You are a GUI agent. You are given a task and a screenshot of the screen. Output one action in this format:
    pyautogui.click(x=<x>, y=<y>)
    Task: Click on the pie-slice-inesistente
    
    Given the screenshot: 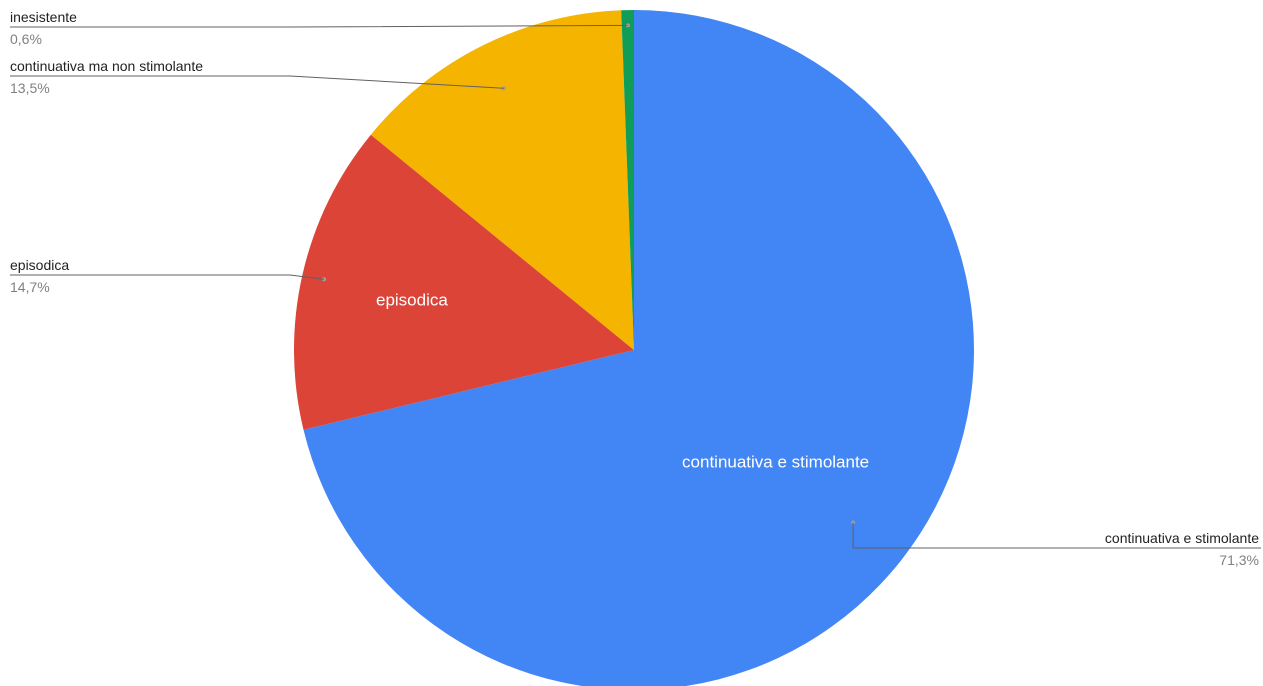 What is the action you would take?
    pyautogui.click(x=627, y=179)
    